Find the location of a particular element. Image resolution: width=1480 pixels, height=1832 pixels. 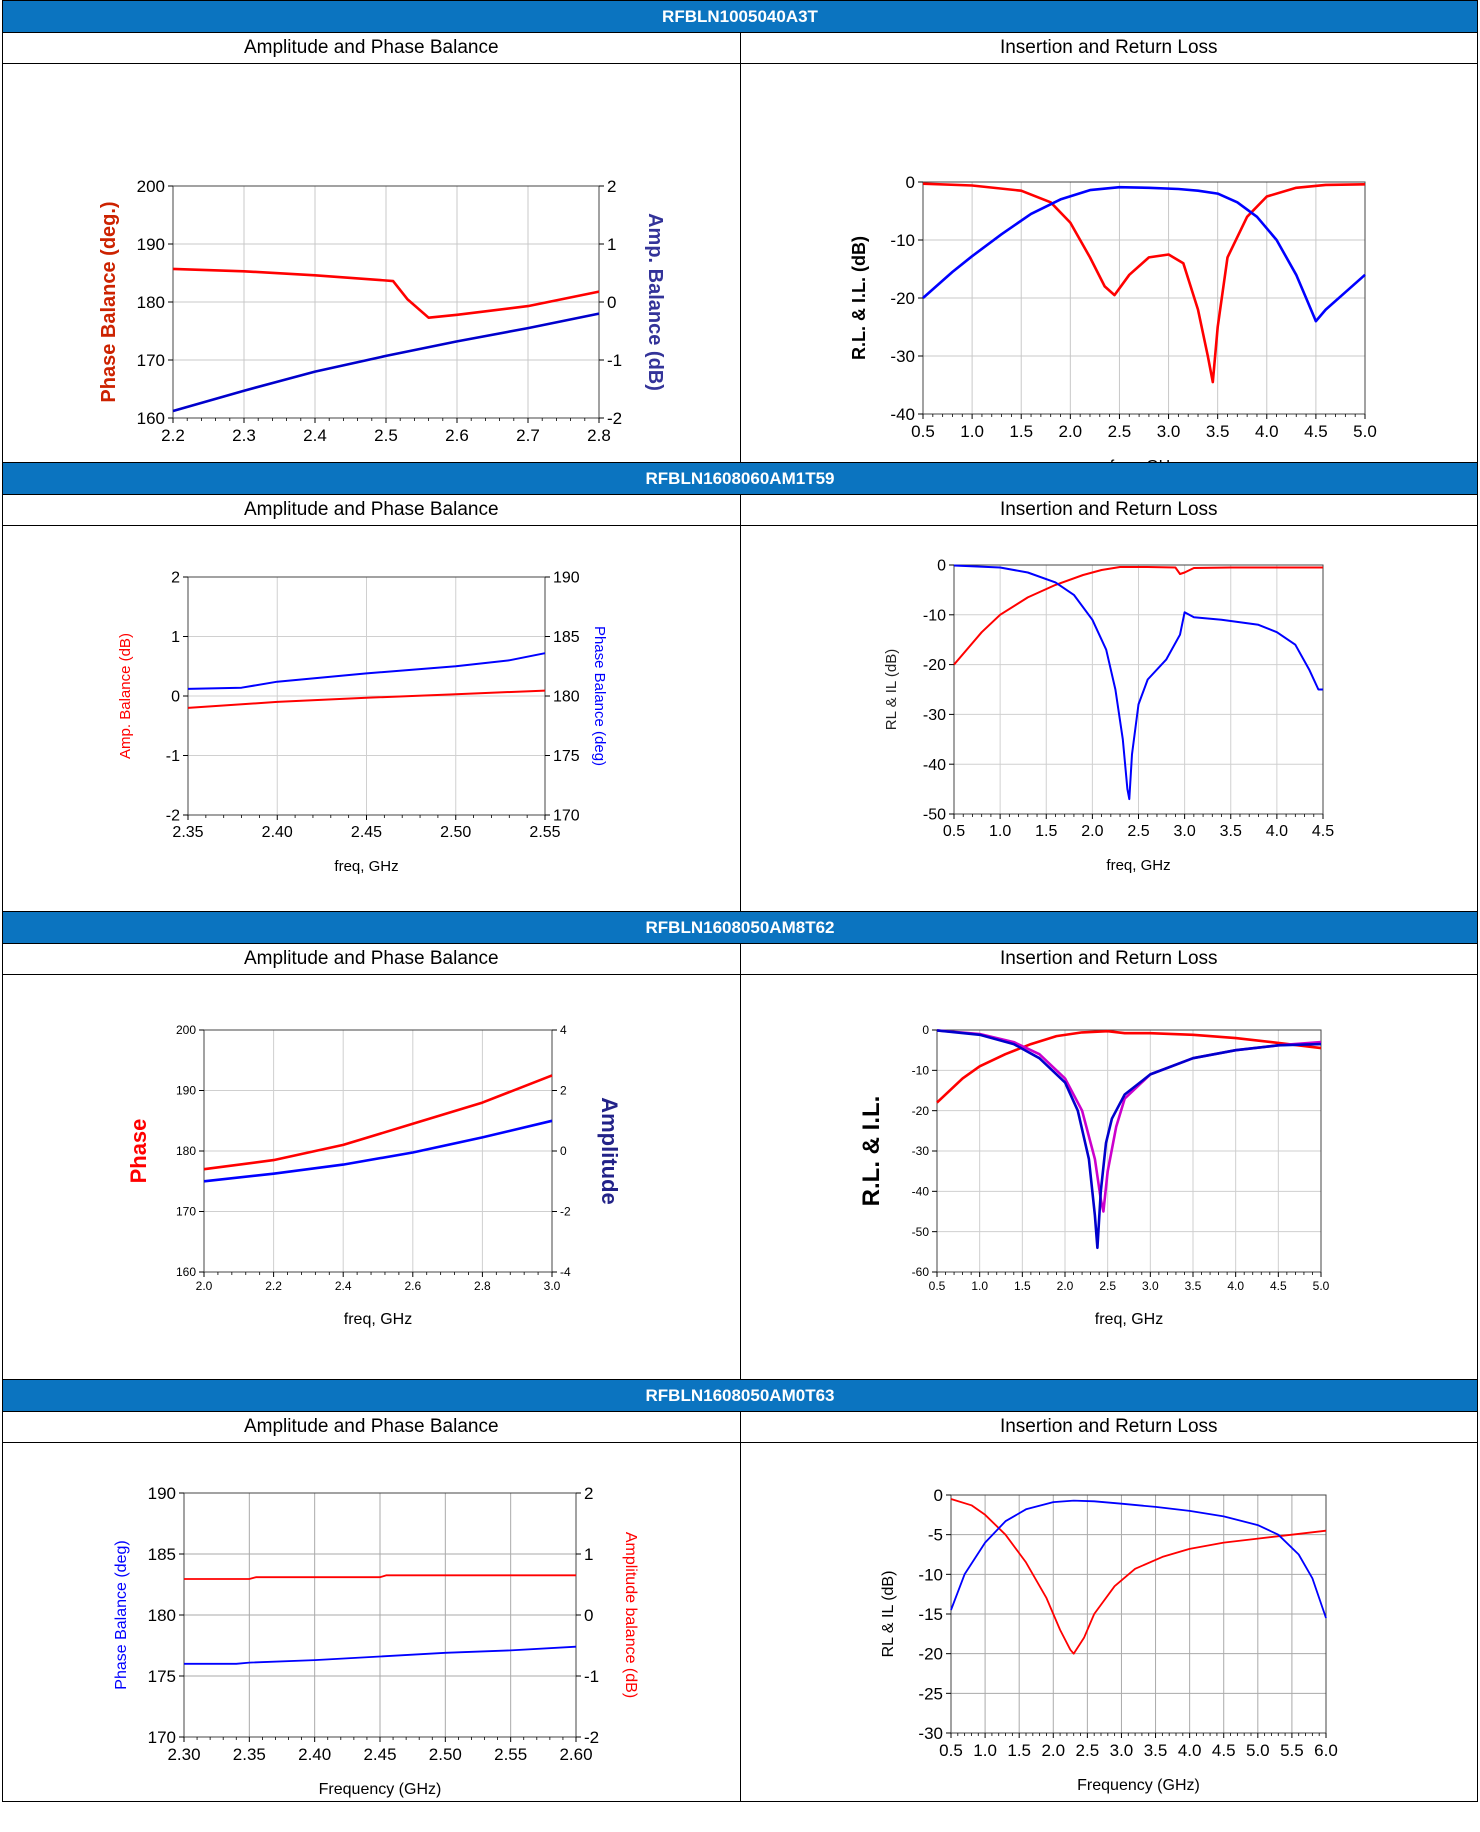

y-right-tick-label: 180 is located at coordinates (566, 697).